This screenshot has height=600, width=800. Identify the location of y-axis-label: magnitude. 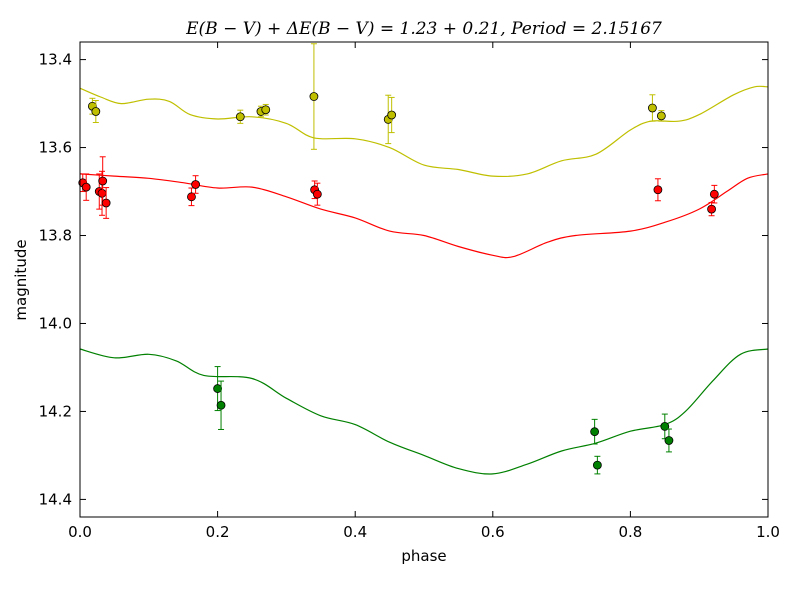
(21, 279).